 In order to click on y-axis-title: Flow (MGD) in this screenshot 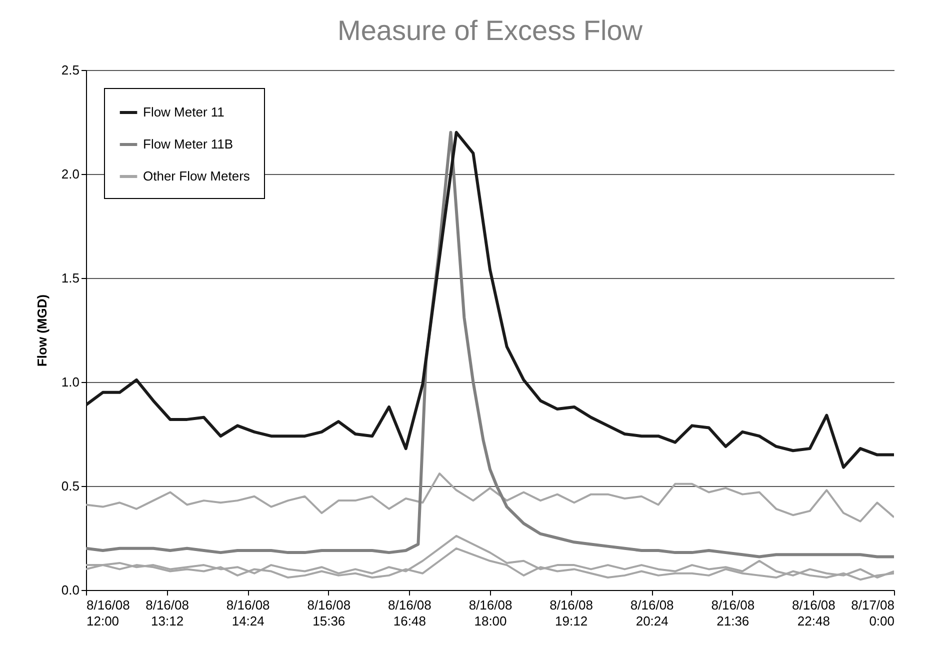, I will do `click(42, 330)`.